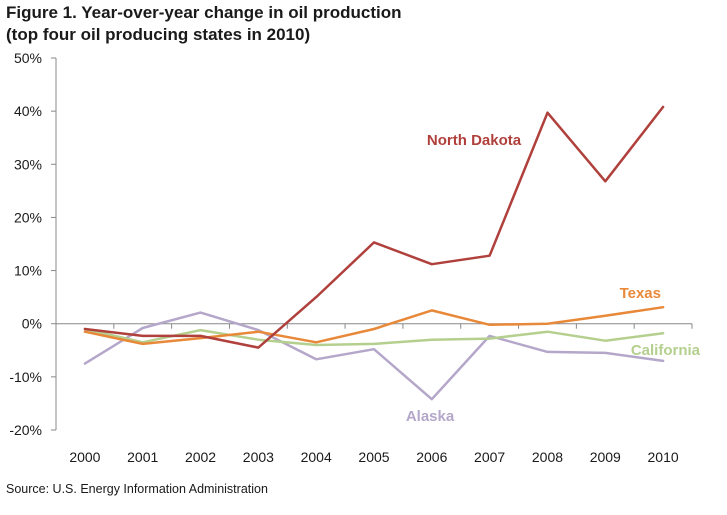 The height and width of the screenshot is (515, 727). What do you see at coordinates (25, 377) in the screenshot?
I see `y-tick-label: -10%` at bounding box center [25, 377].